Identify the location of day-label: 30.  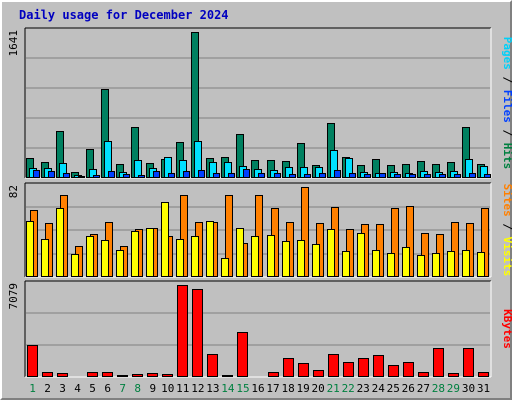
(468, 388).